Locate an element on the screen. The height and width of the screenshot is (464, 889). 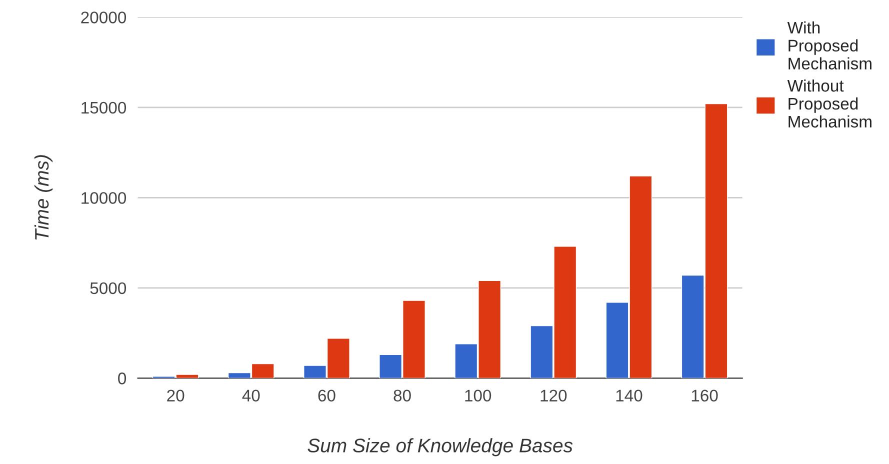
x-axis-title: Sum Size of Knowledge Bases is located at coordinates (440, 447).